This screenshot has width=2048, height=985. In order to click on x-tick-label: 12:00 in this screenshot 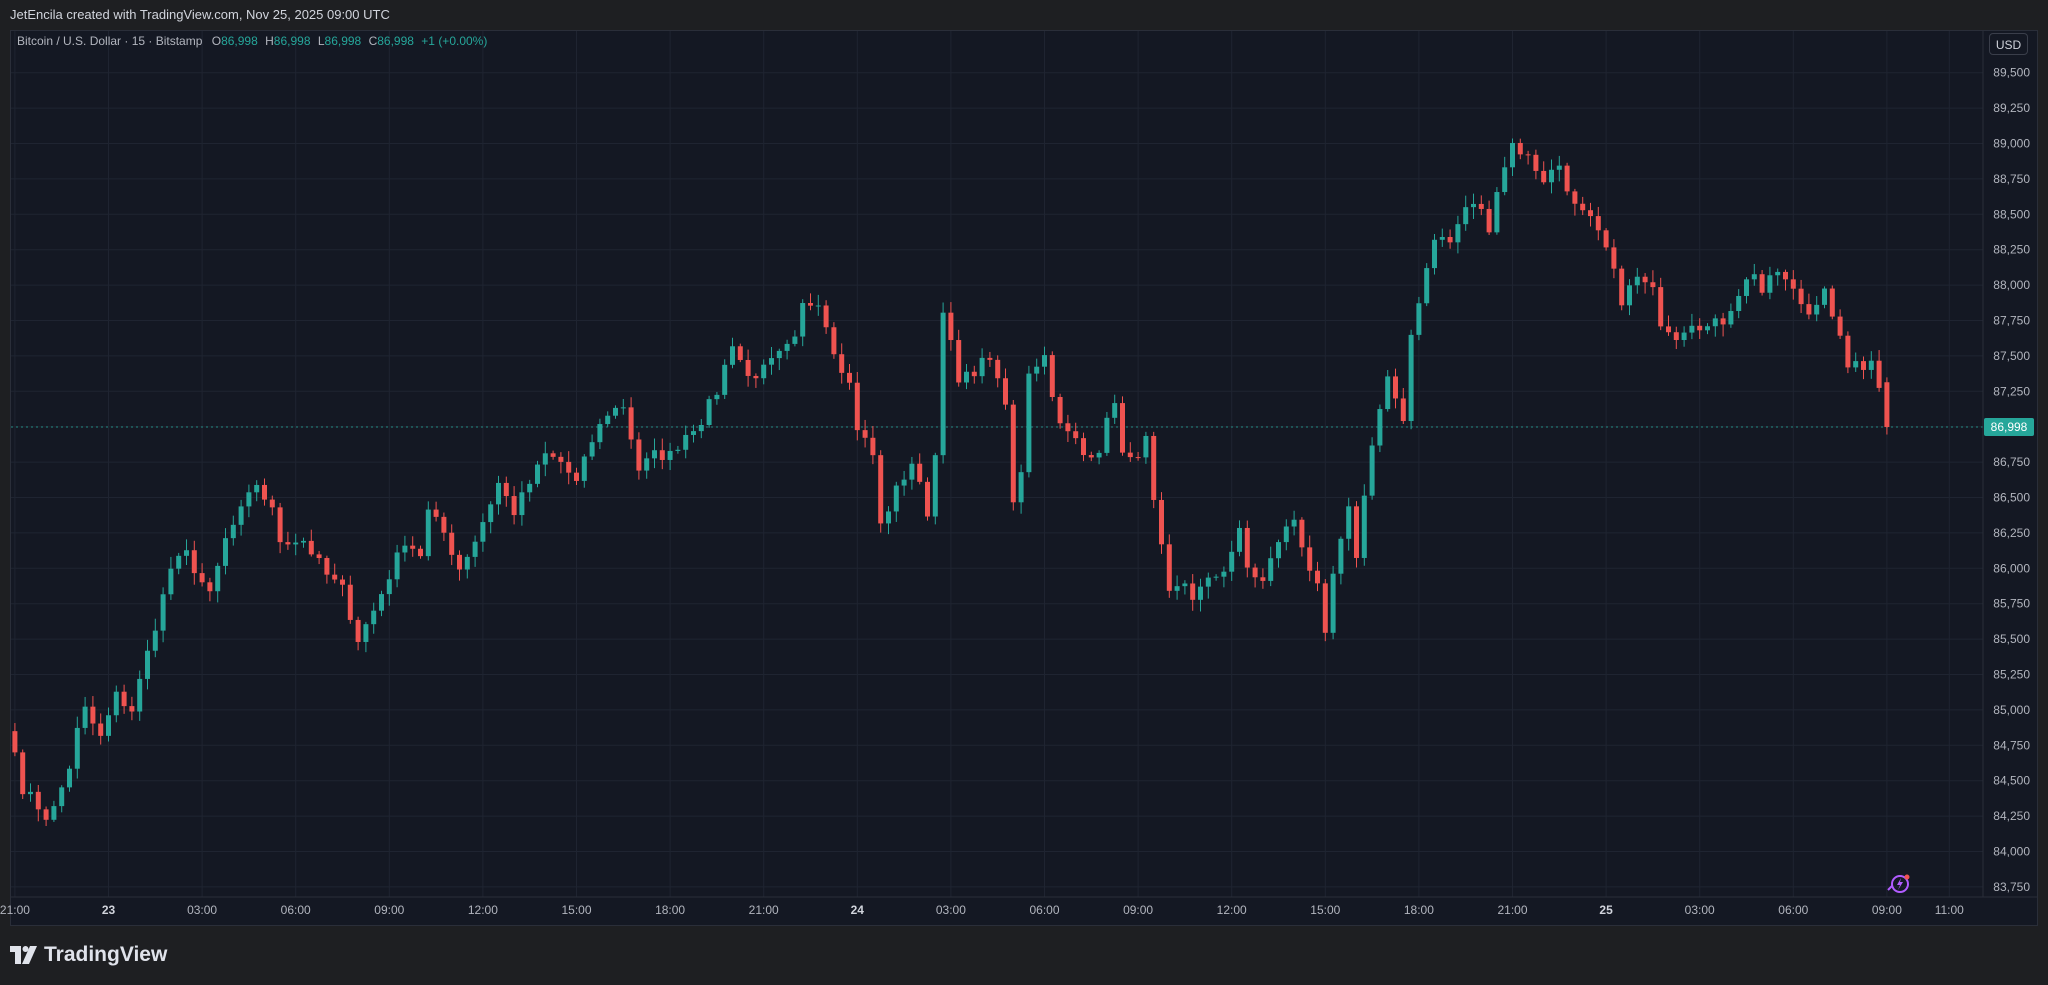, I will do `click(483, 910)`.